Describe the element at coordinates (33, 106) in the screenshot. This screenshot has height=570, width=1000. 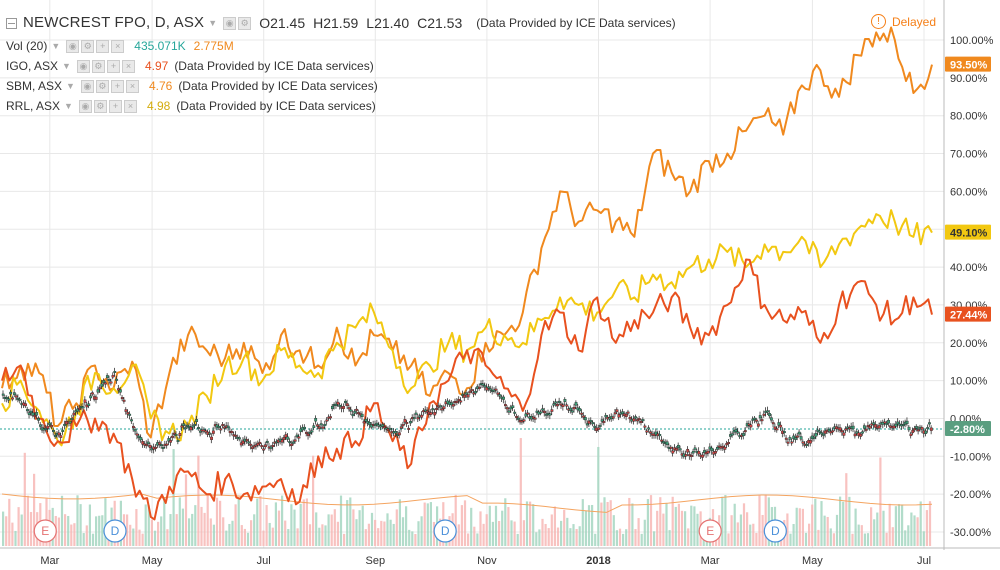
I see `compare-symbol: RRL, ASX` at that location.